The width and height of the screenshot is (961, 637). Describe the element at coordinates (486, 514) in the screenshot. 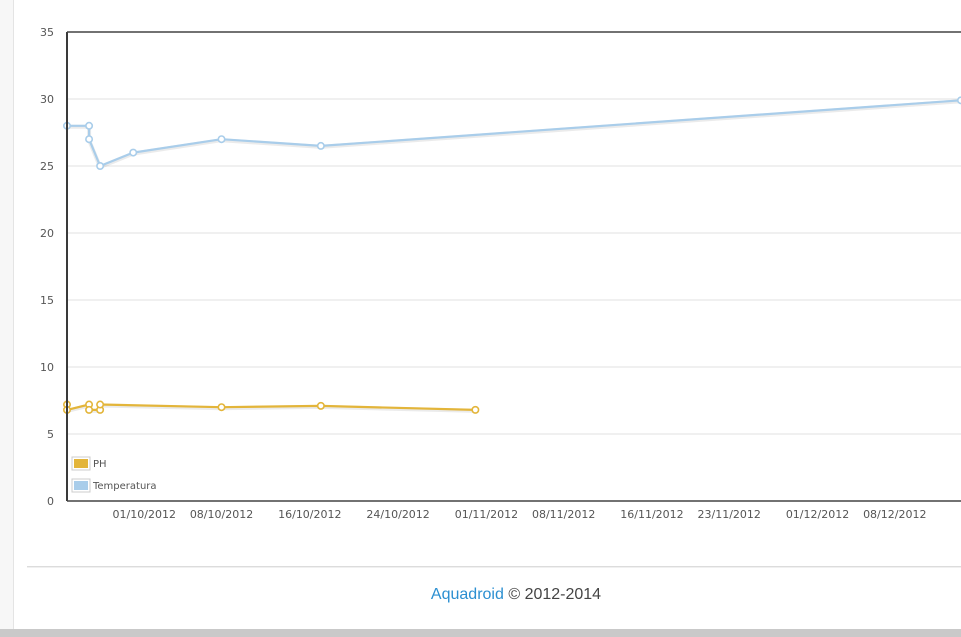

I see `x-tick-label: 01/11/2012` at that location.